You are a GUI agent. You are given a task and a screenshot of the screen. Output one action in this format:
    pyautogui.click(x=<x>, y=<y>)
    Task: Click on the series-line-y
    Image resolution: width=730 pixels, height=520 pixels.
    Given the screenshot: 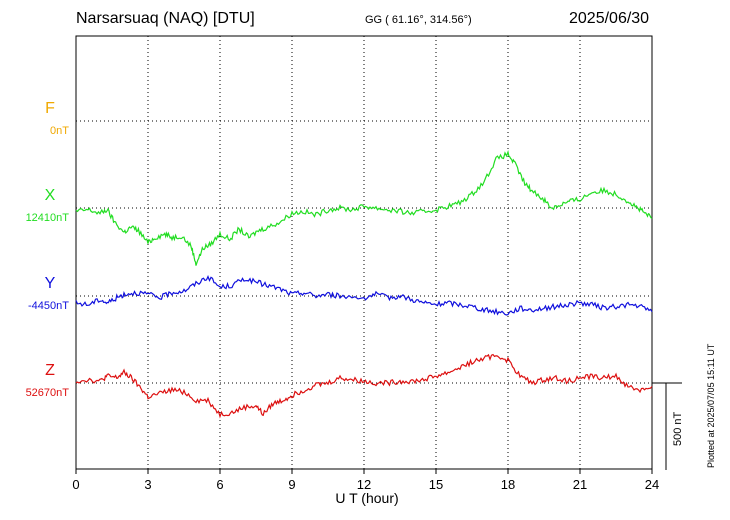 What is the action you would take?
    pyautogui.click(x=364, y=295)
    